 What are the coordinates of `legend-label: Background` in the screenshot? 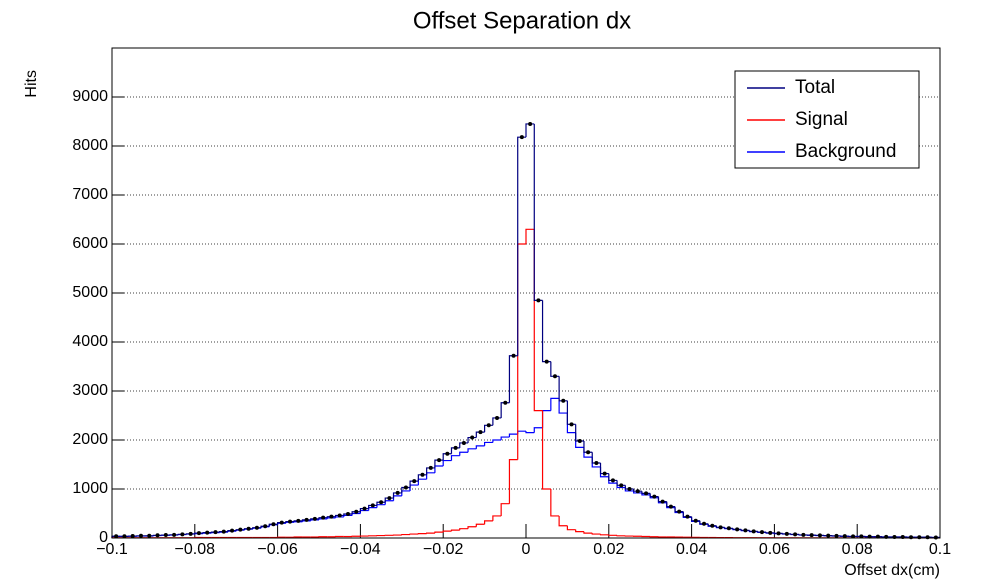 It's located at (845, 151).